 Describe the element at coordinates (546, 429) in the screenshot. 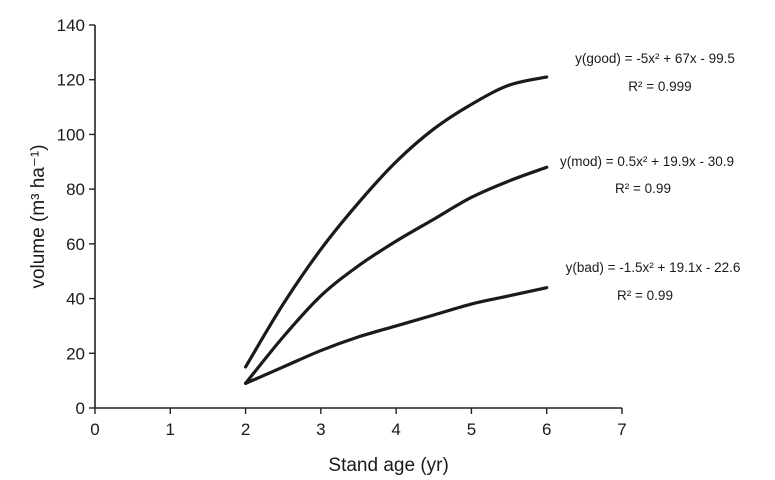

I see `x-tick-label: 6` at that location.